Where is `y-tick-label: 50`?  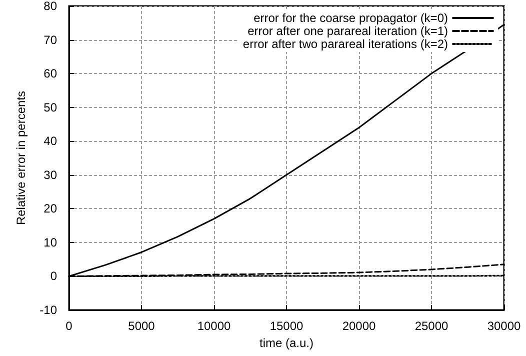
y-tick-label: 50 is located at coordinates (51, 107).